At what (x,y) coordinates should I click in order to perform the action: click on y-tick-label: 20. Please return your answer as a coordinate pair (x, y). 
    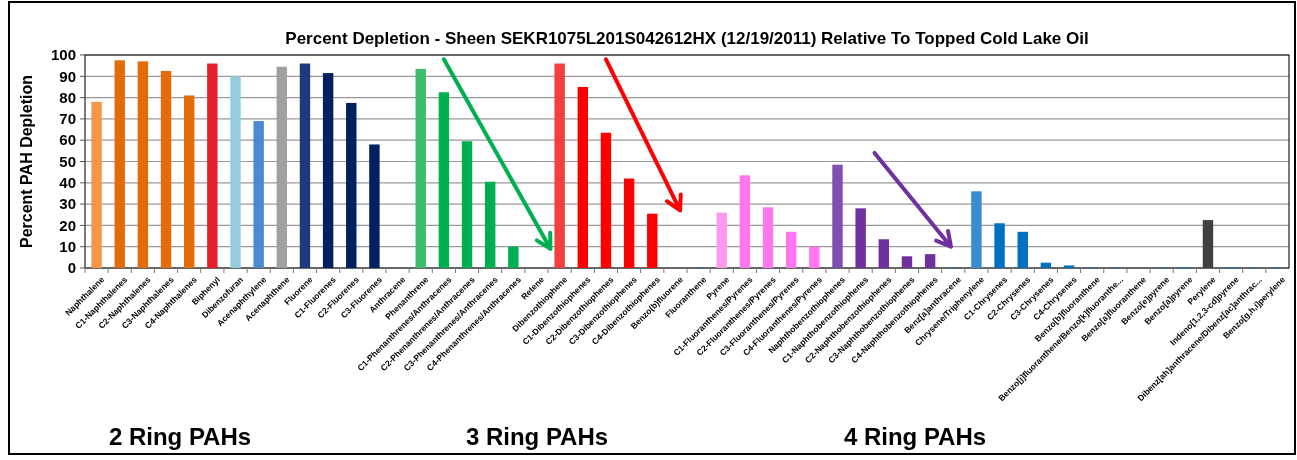
    Looking at the image, I should click on (67, 225).